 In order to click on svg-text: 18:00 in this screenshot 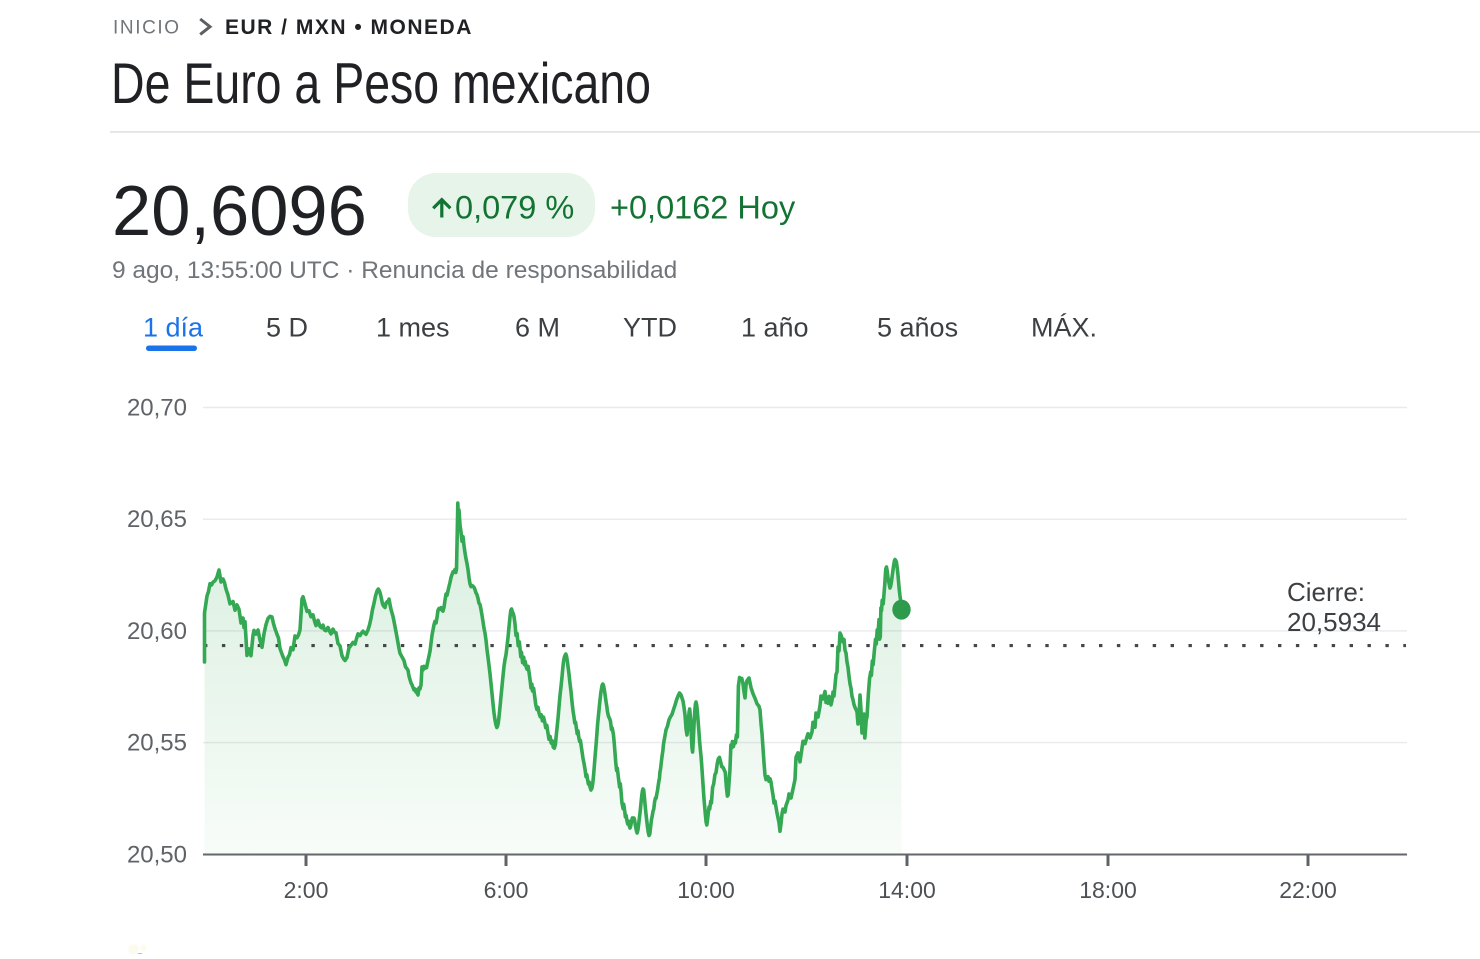, I will do `click(1108, 890)`.